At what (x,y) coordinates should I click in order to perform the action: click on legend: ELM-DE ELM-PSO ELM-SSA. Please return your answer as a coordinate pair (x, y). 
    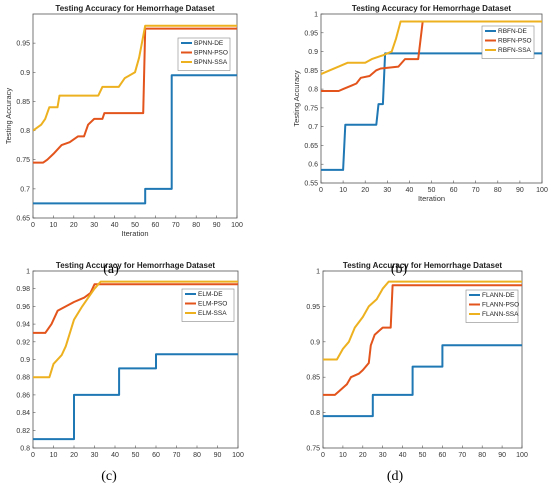
    Looking at the image, I should click on (208, 305).